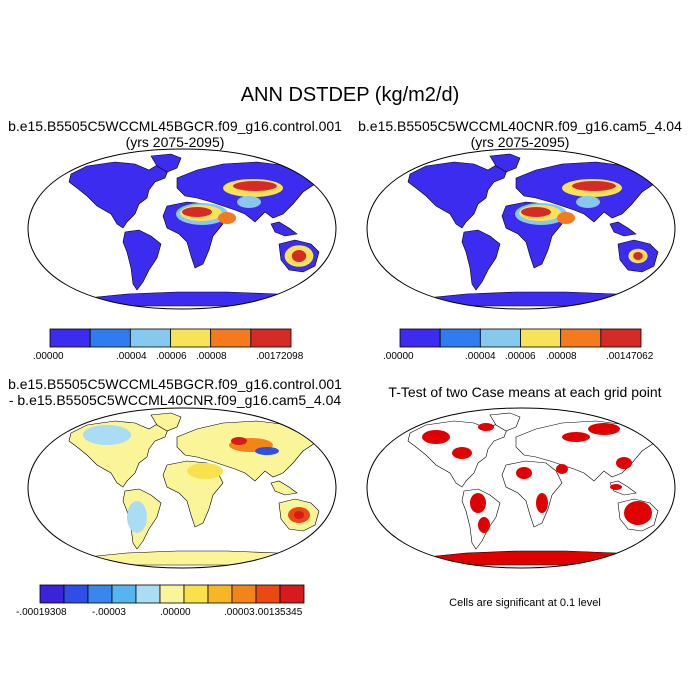 Image resolution: width=700 pixels, height=700 pixels. Describe the element at coordinates (175, 612) in the screenshot. I see `cb3-label-2: .00000` at that location.